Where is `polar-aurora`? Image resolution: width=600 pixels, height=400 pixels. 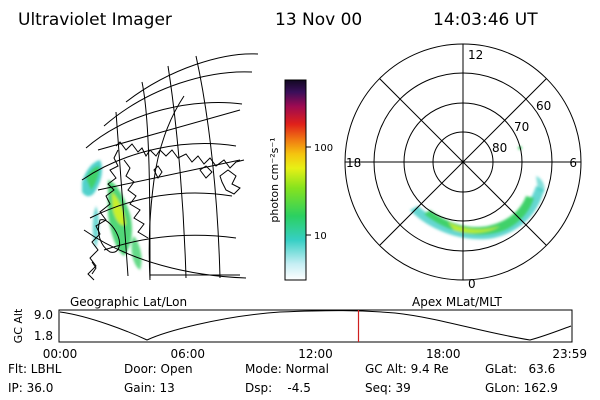 polar-aurora is located at coordinates (477, 193).